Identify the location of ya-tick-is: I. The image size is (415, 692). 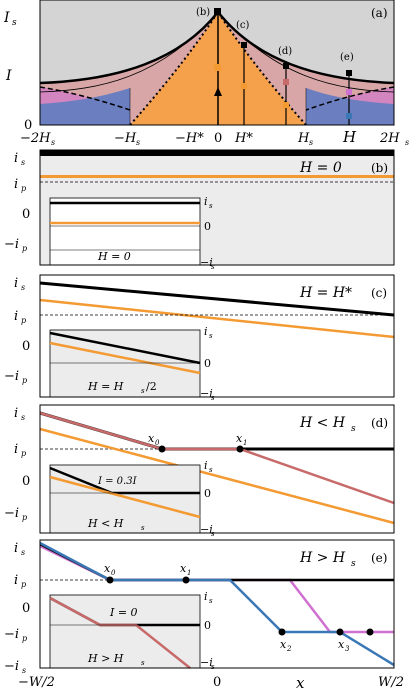
(6, 18).